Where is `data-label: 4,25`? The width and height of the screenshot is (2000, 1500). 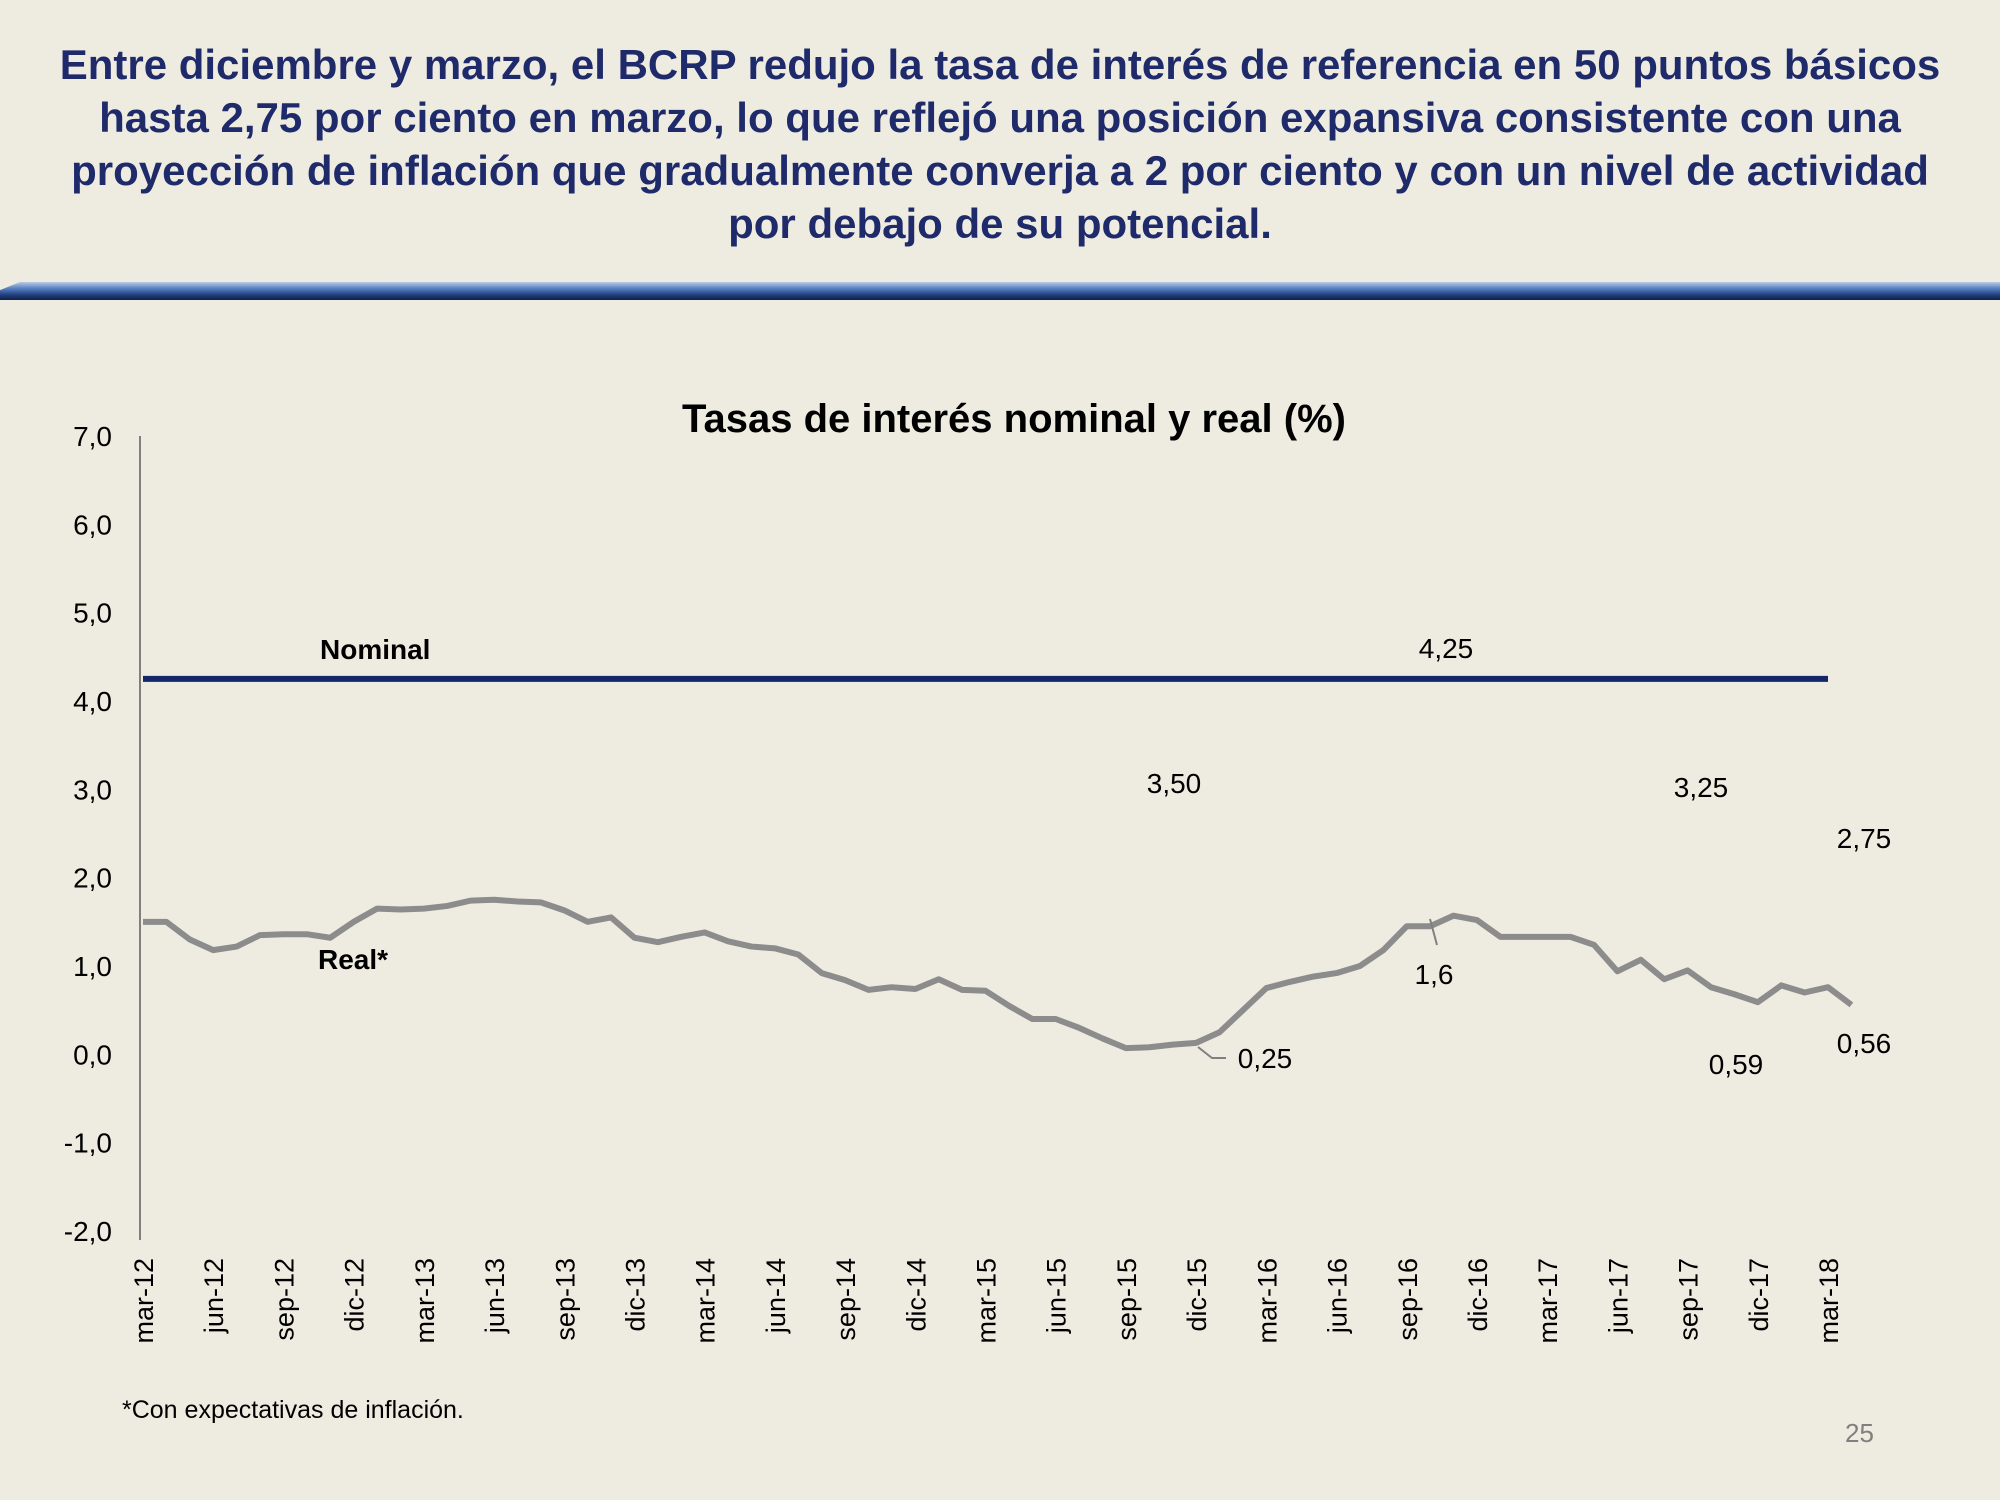 data-label: 4,25 is located at coordinates (1446, 648).